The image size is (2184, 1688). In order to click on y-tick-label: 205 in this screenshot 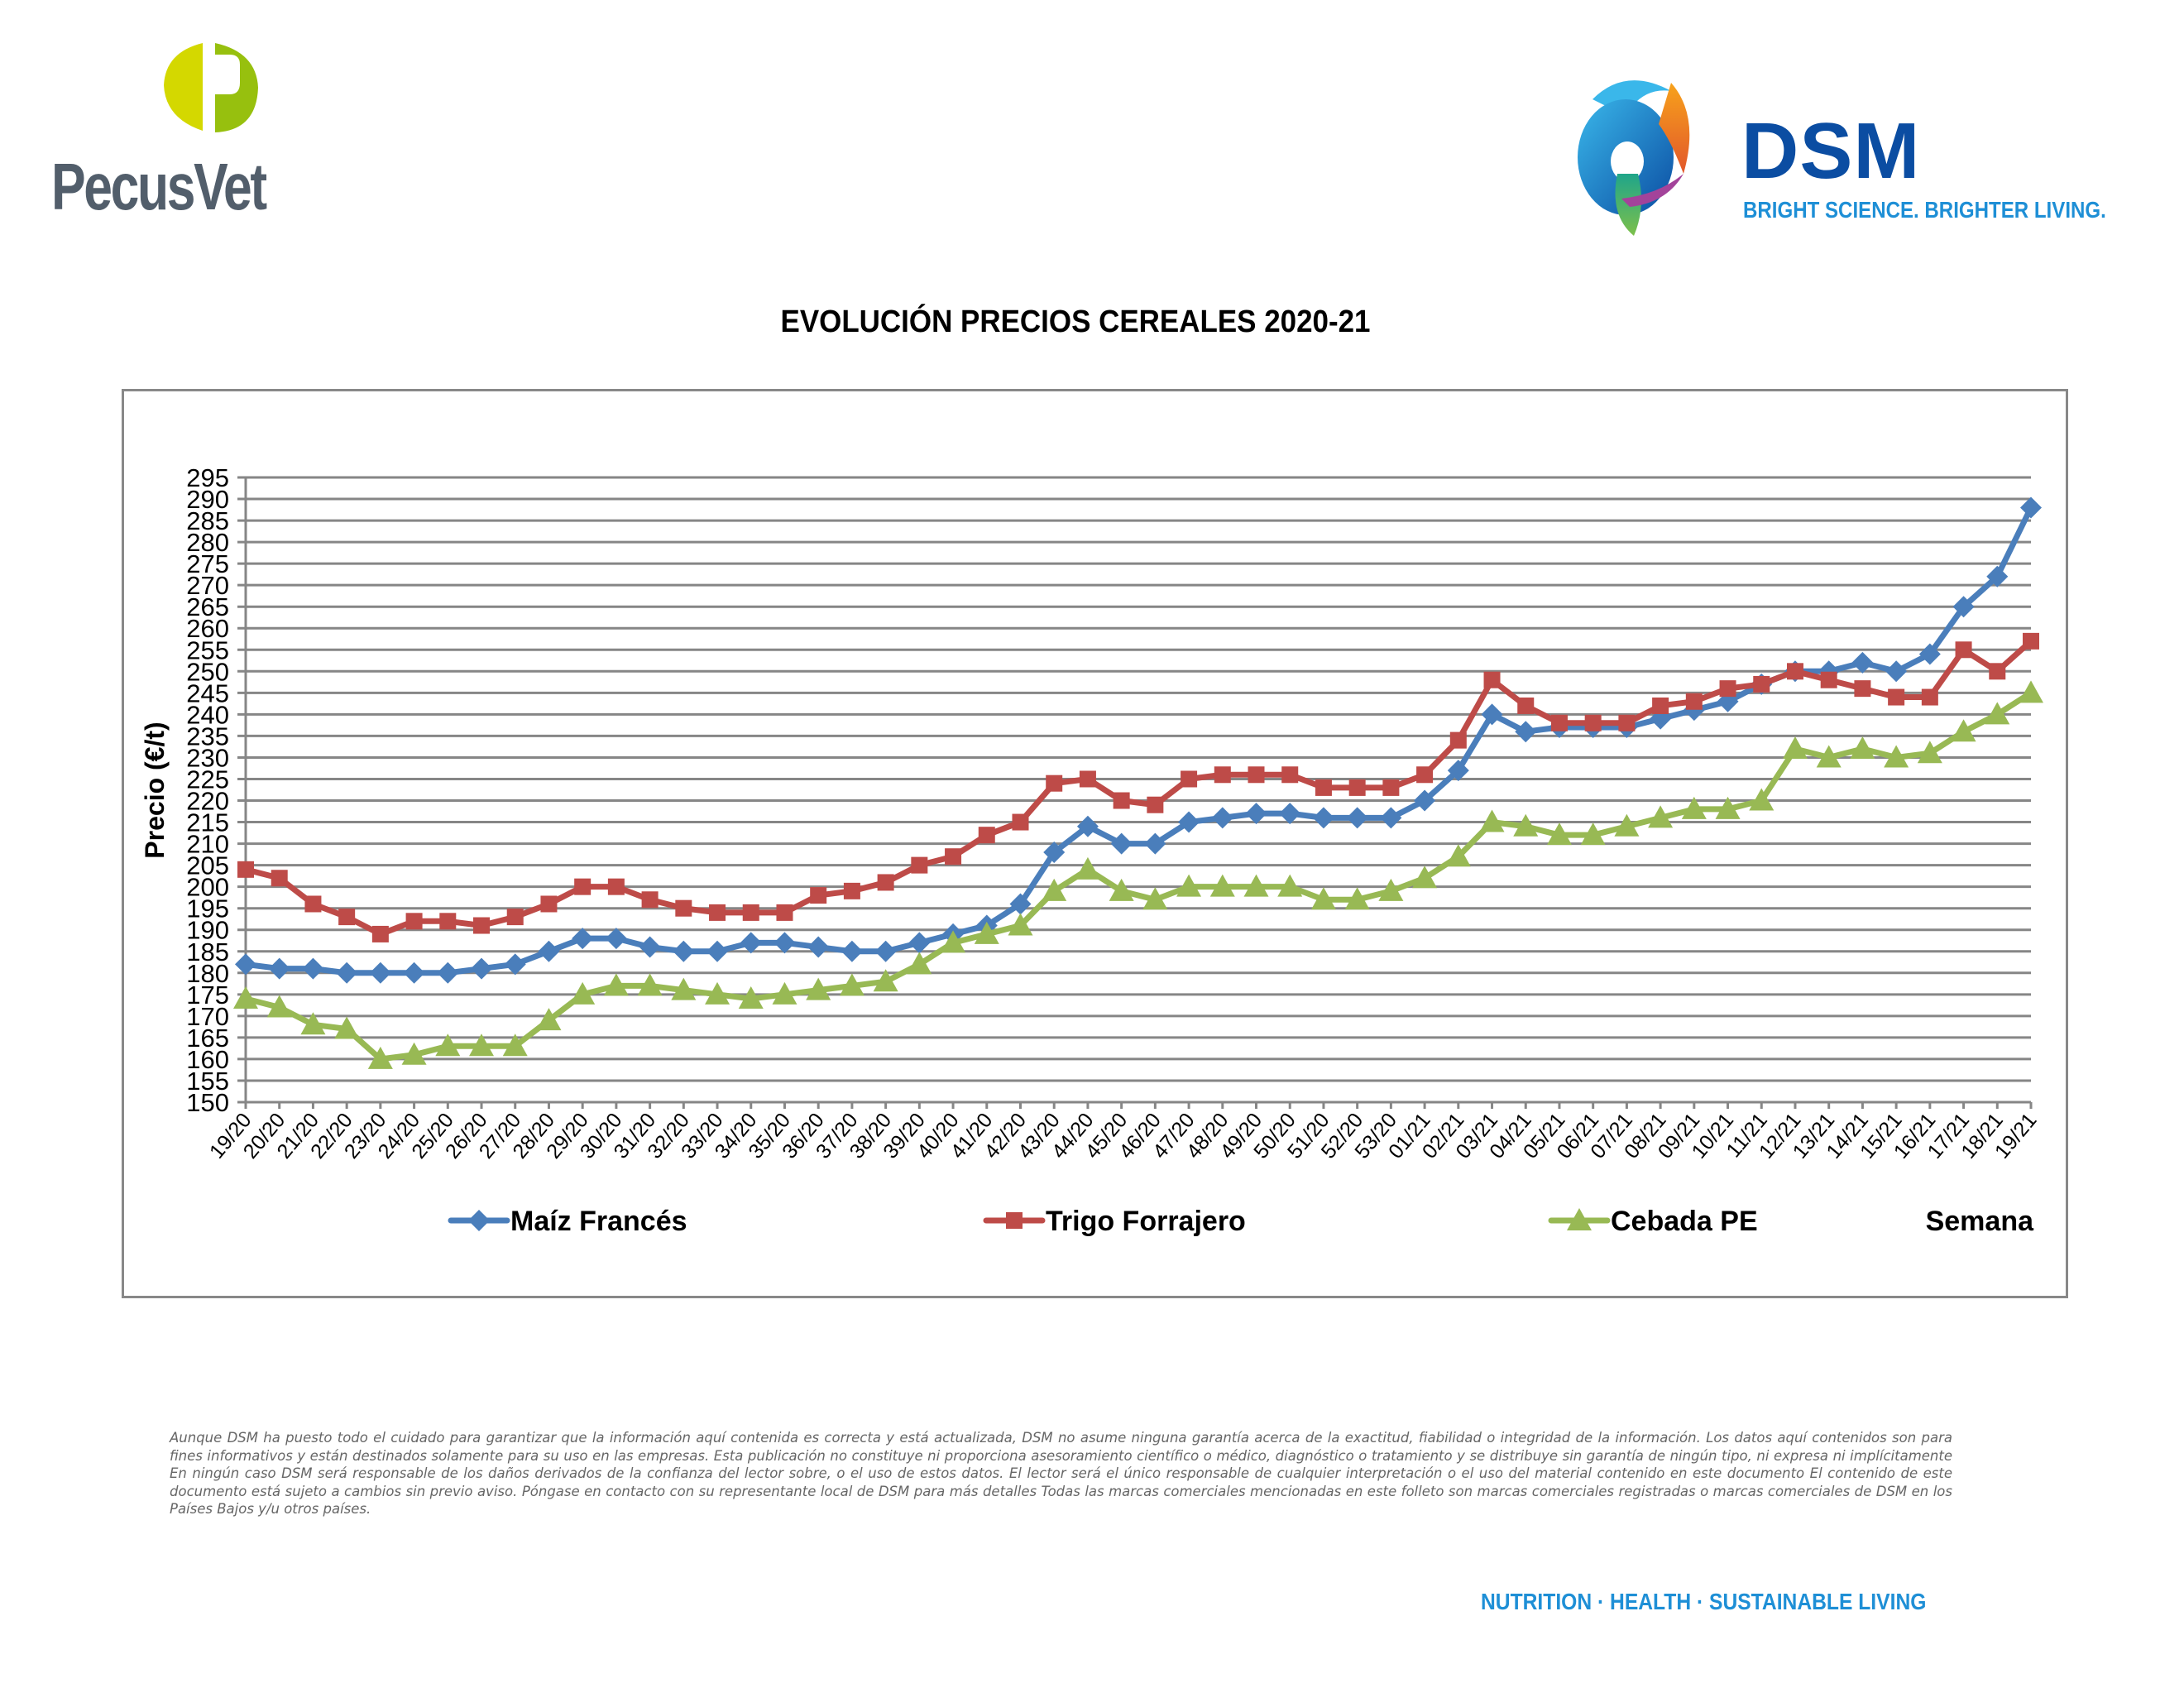, I will do `click(207, 865)`.